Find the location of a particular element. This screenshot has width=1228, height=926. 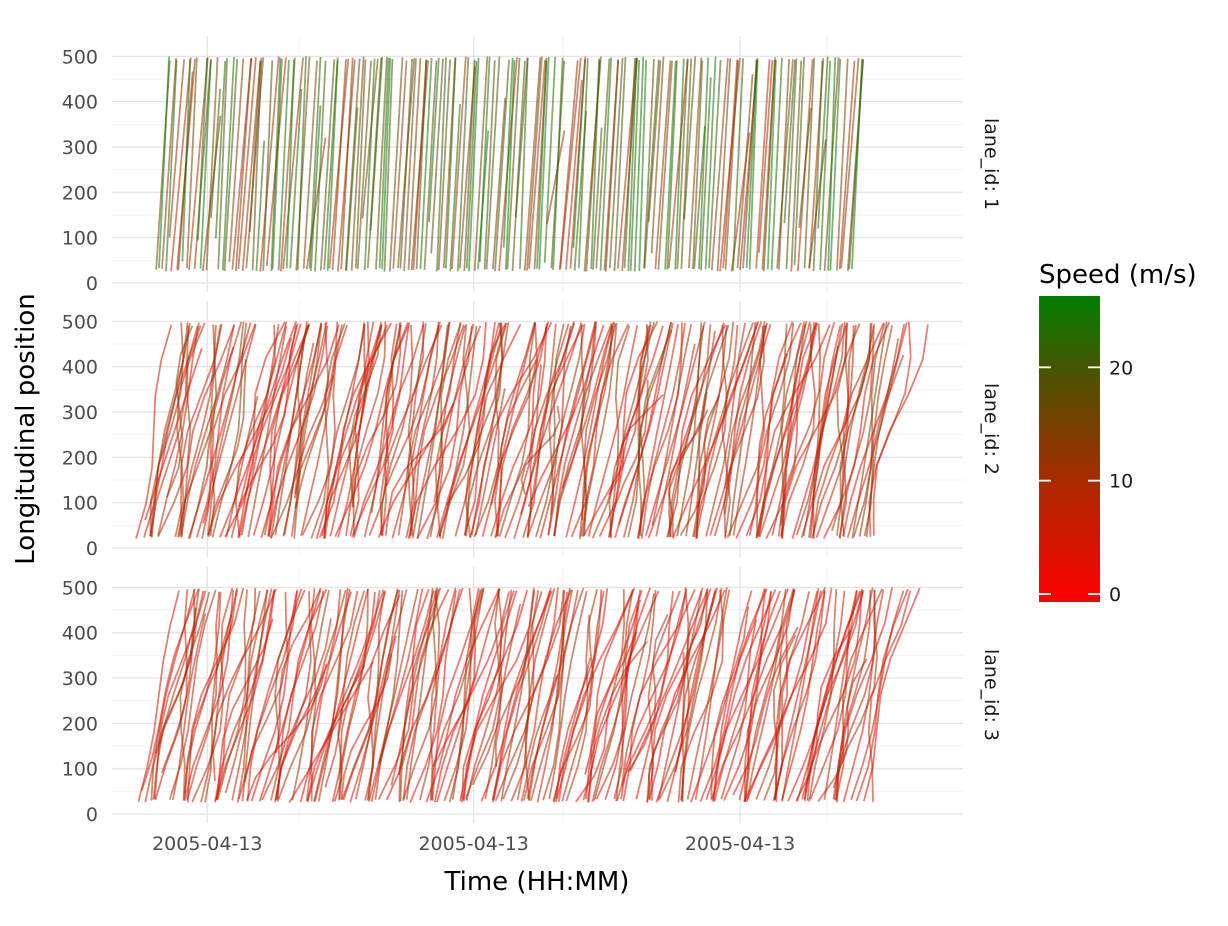

y-tick-label: 0 is located at coordinates (92, 549).